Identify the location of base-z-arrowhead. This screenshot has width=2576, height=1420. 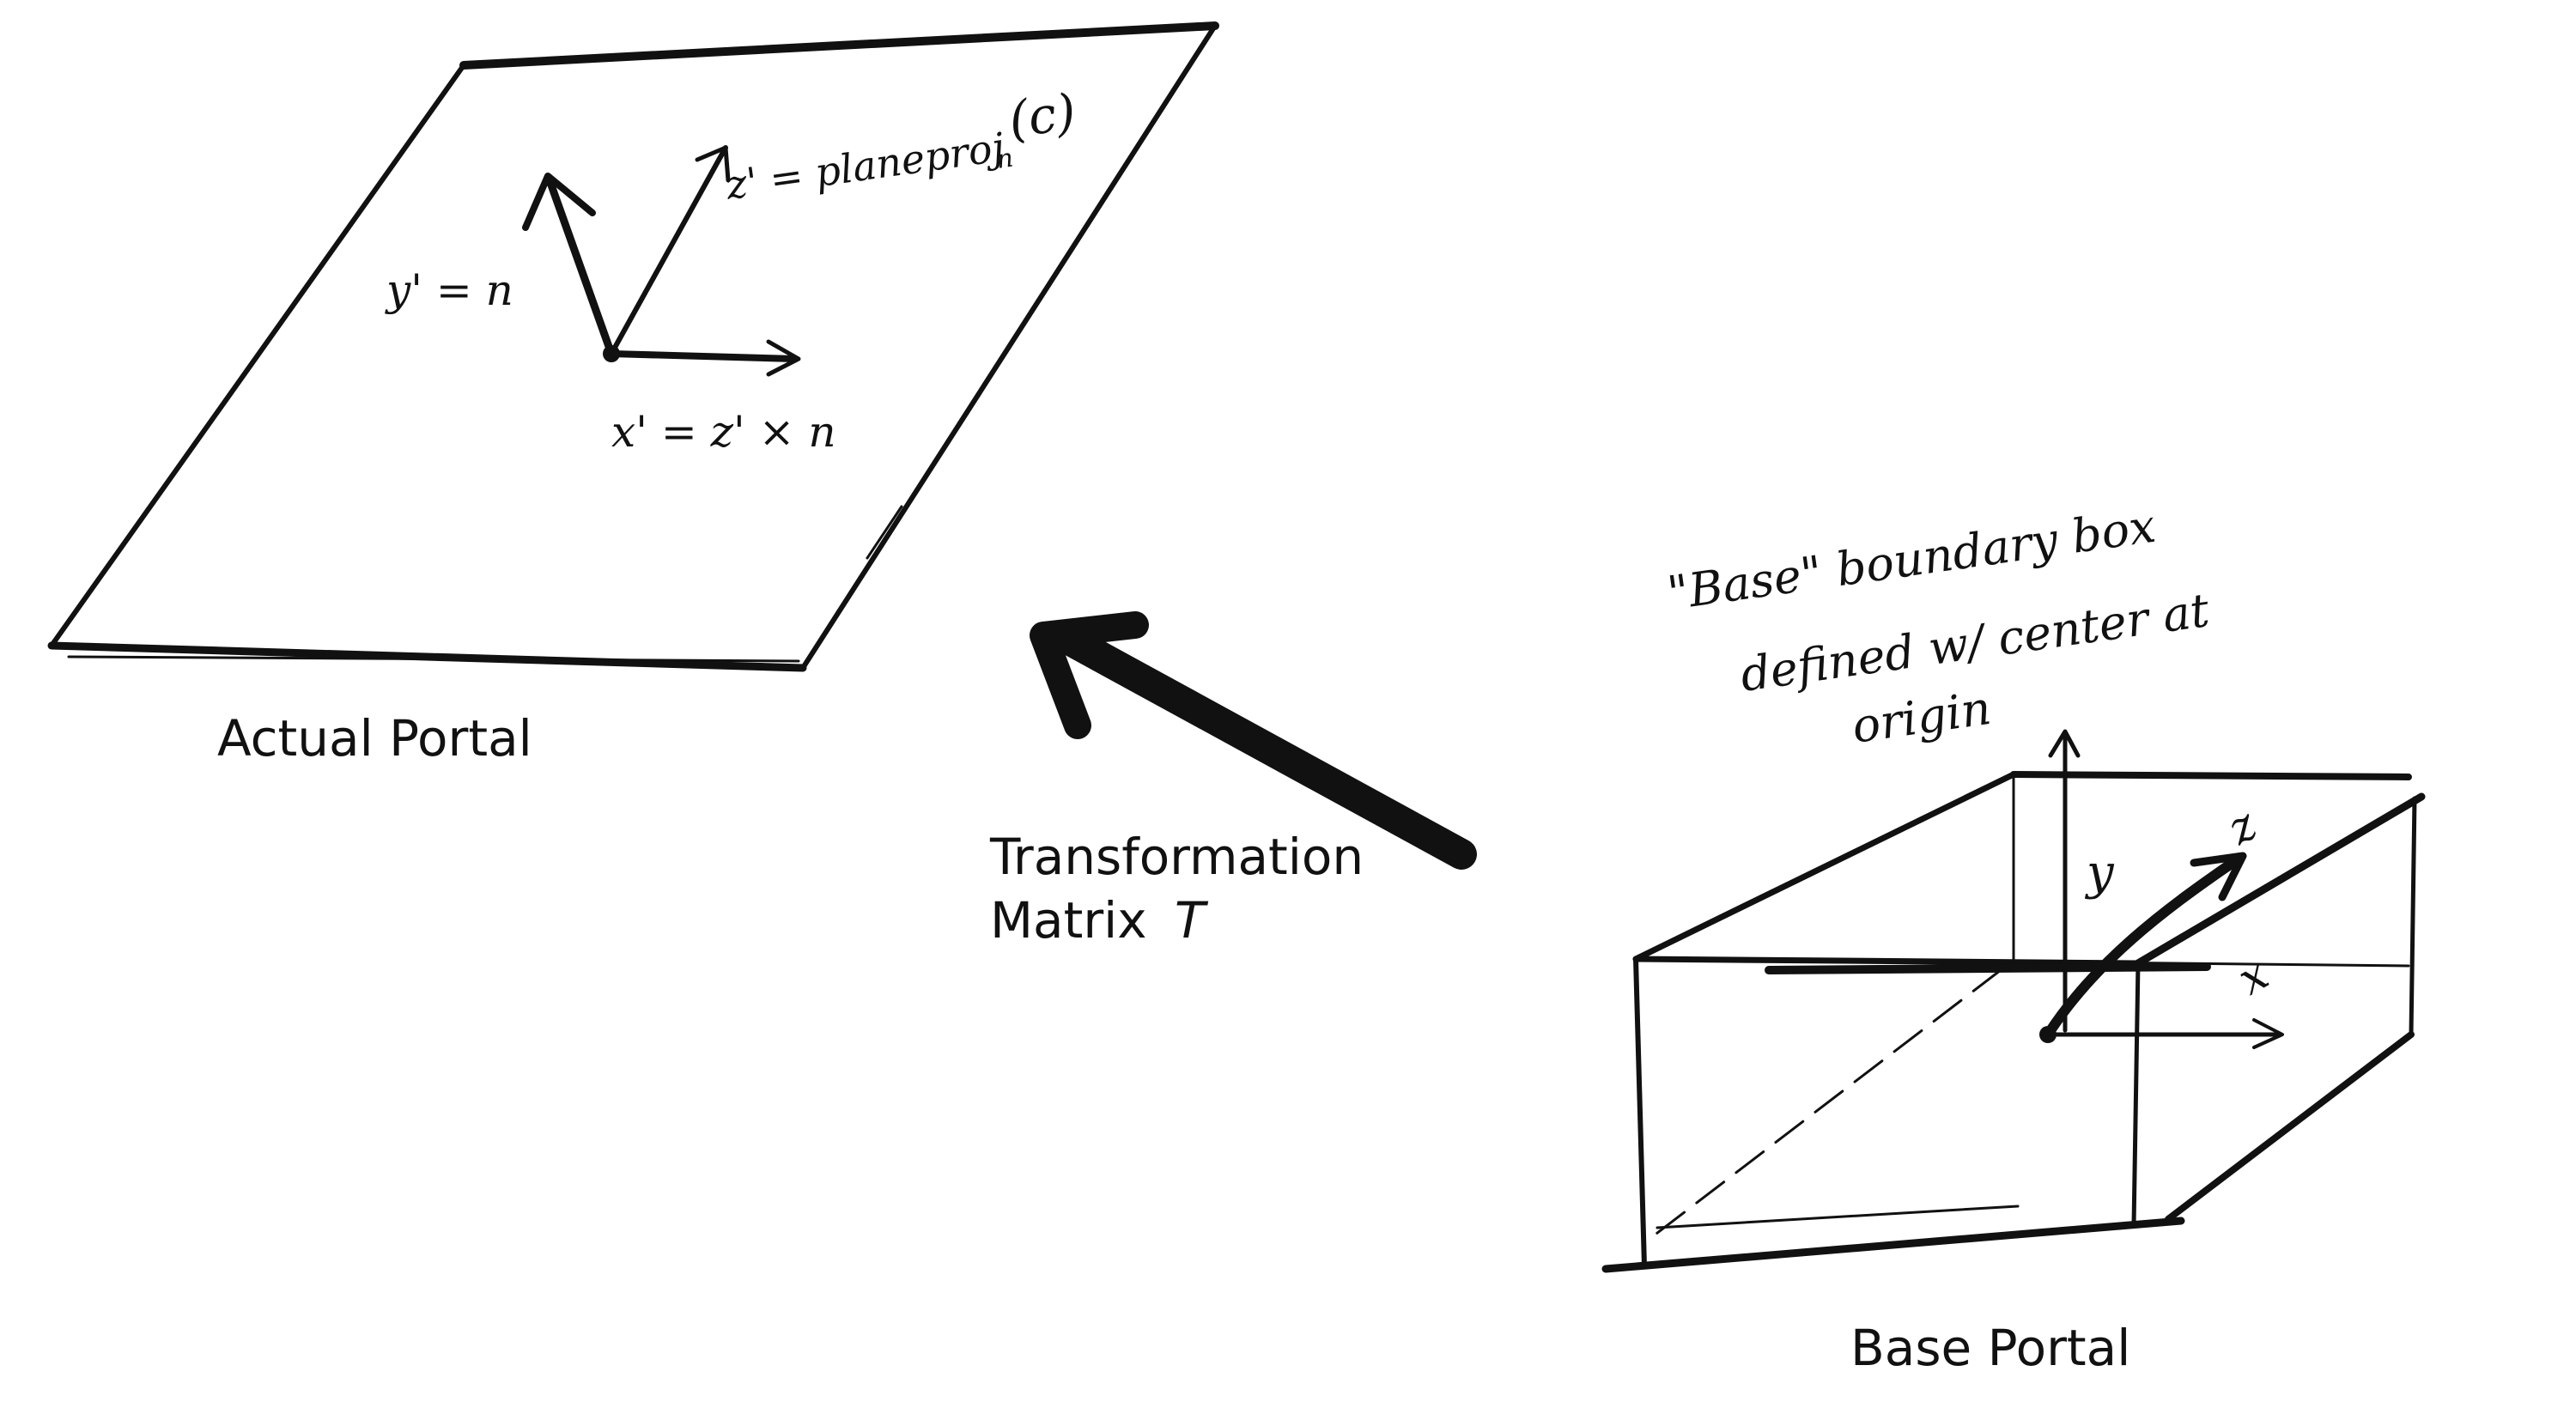
(2218, 876).